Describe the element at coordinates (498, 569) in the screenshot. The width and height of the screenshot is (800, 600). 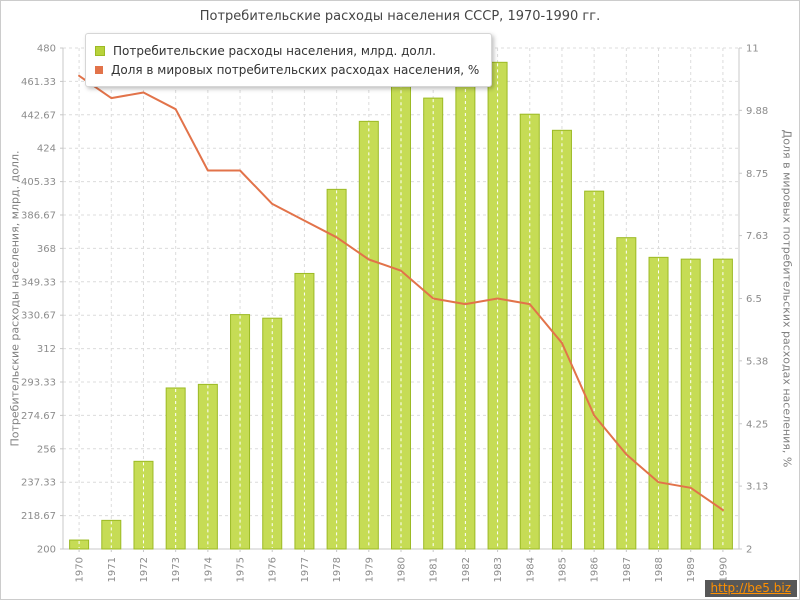
I see `x-tick-label-1983: 1983` at that location.